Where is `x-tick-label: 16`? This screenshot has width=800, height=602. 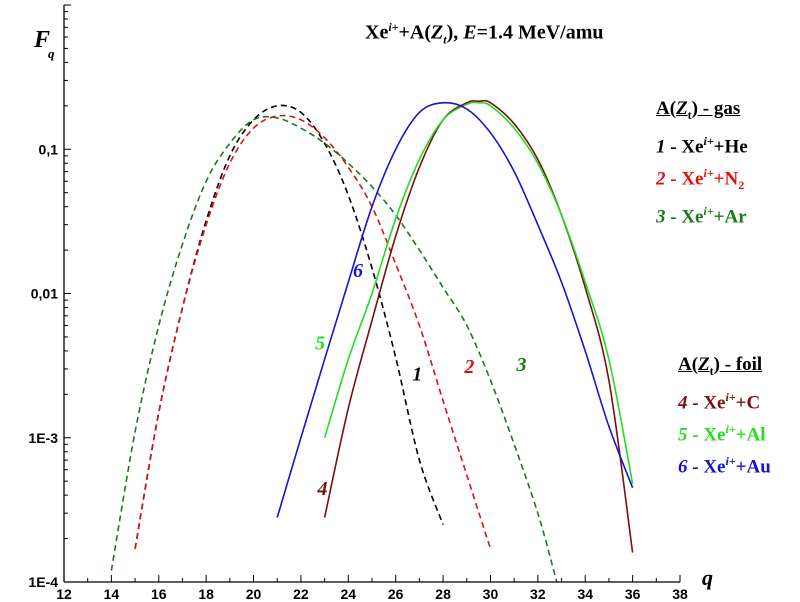
x-tick-label: 16 is located at coordinates (159, 594).